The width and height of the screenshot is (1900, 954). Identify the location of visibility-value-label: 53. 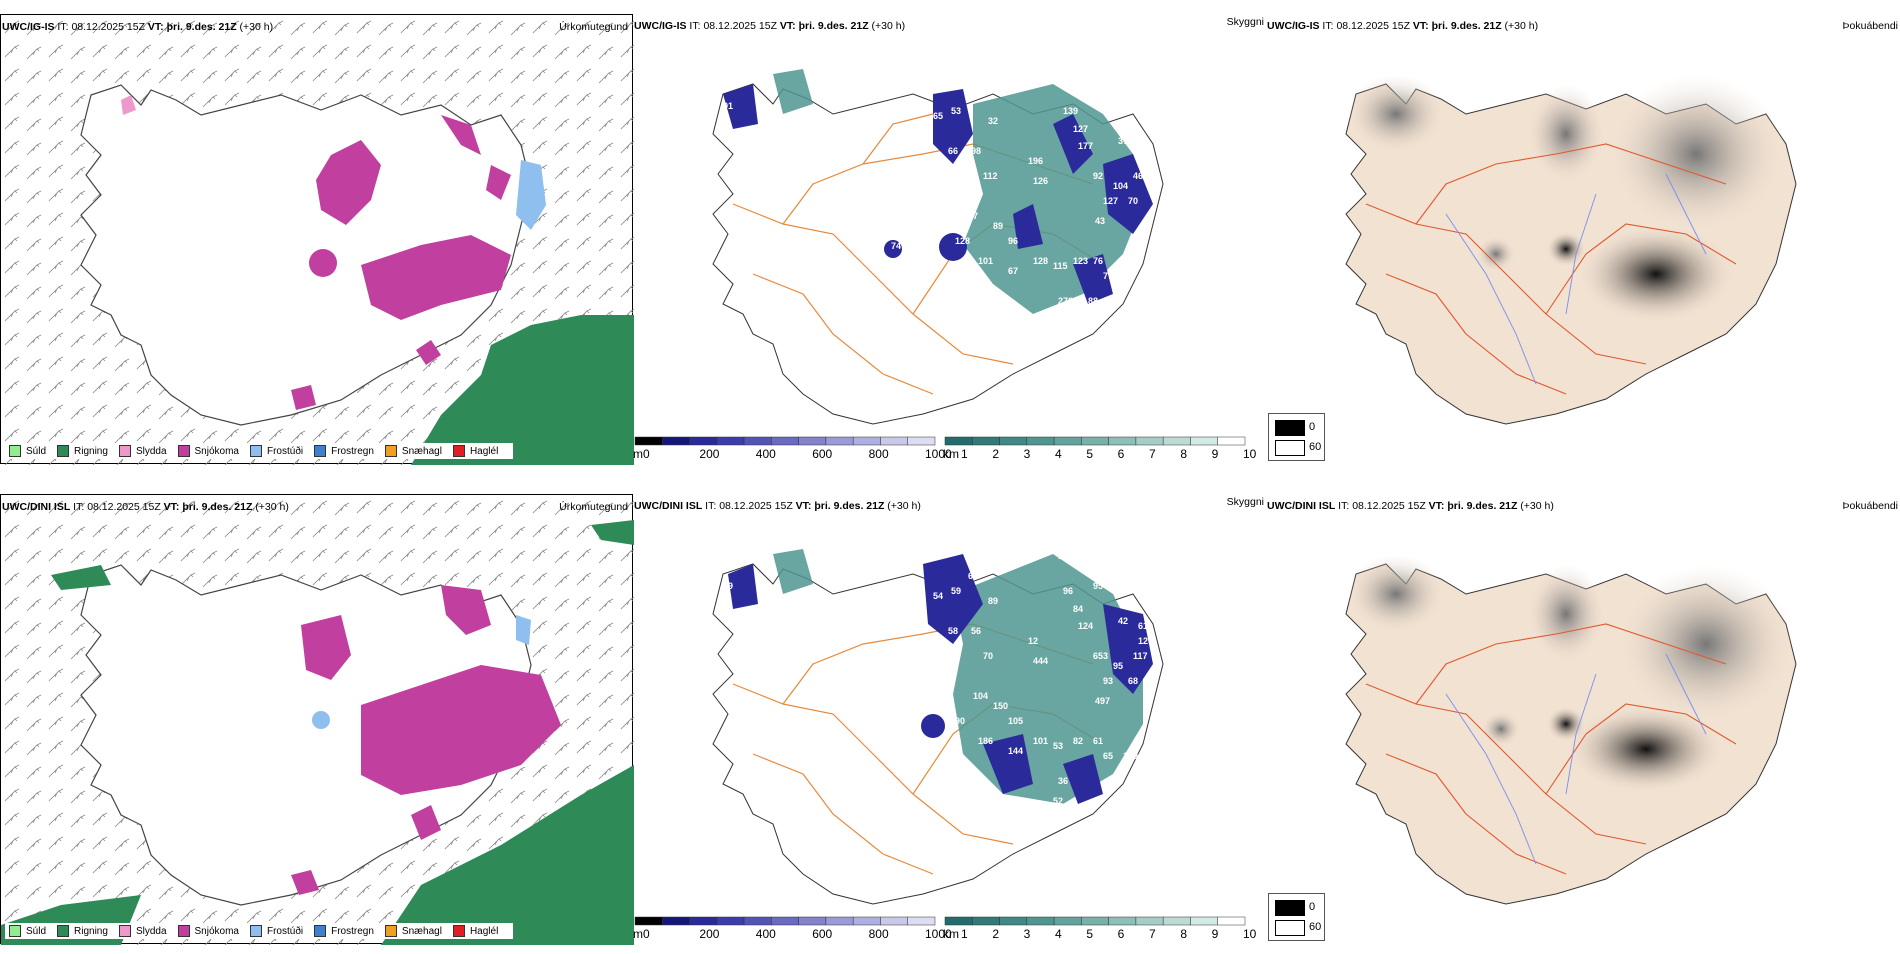
(1058, 746).